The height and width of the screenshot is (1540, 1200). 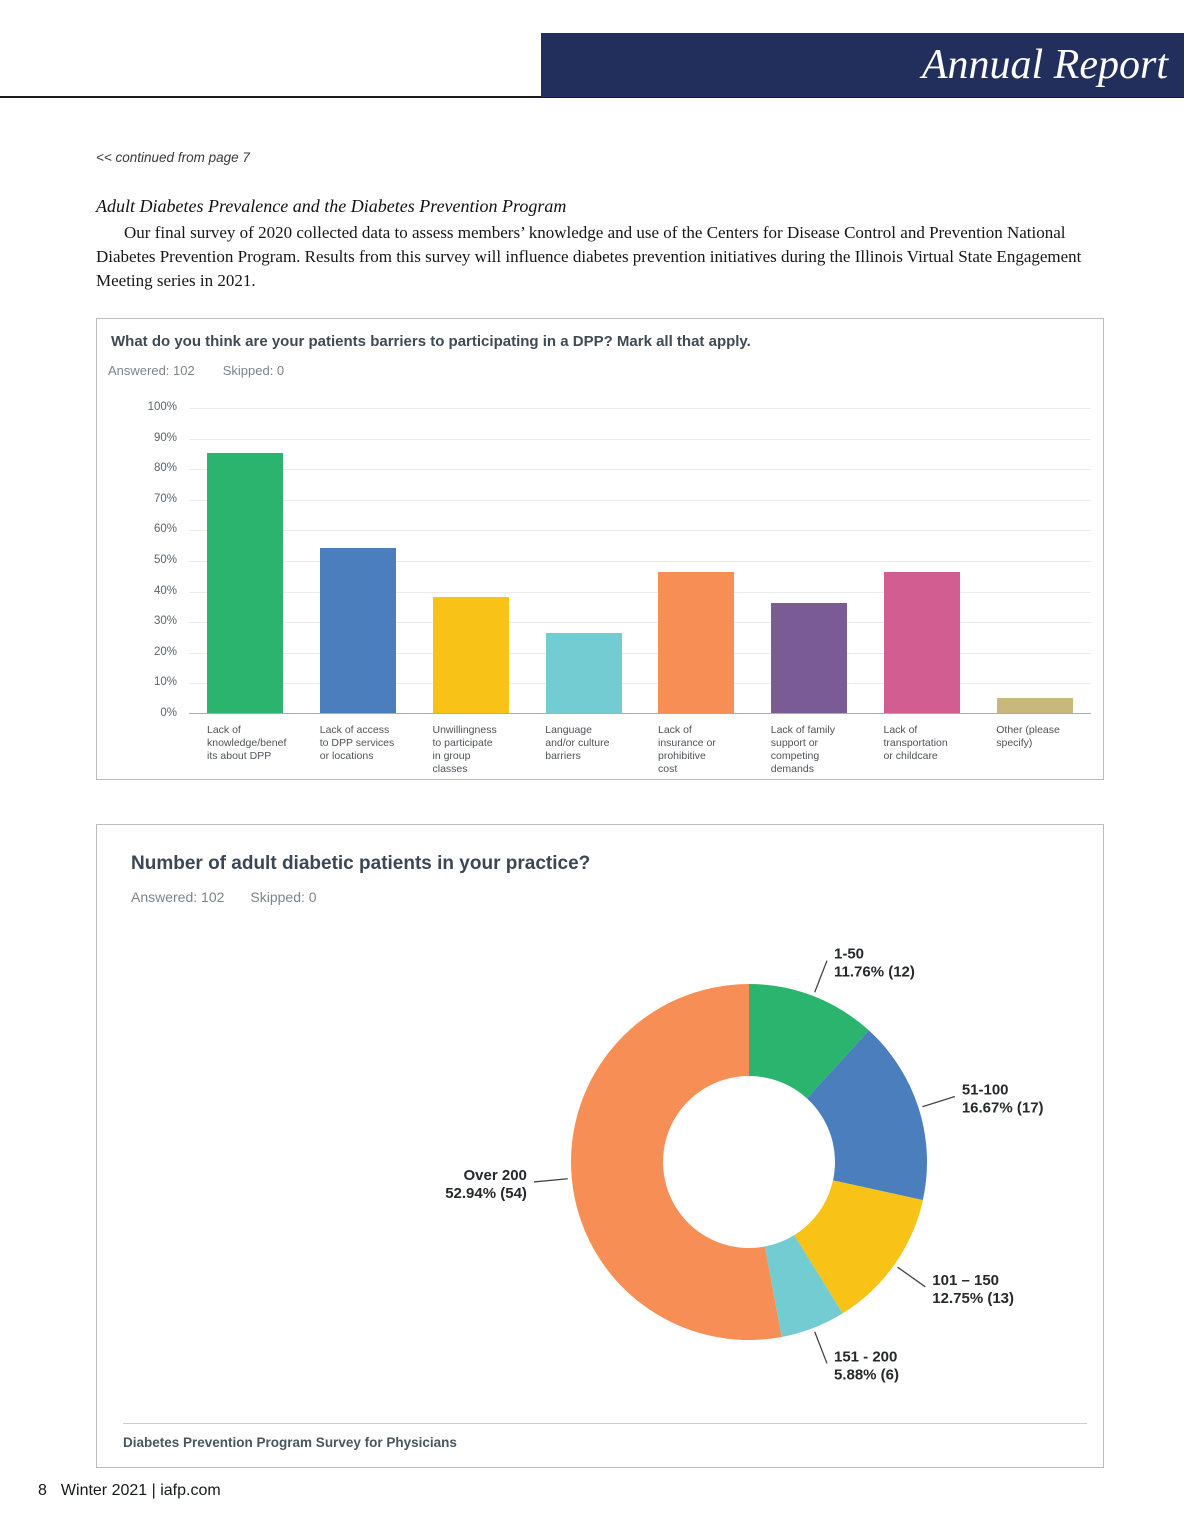 I want to click on slice-callout-label: 51-100 16.67% (17), so click(x=1003, y=1098).